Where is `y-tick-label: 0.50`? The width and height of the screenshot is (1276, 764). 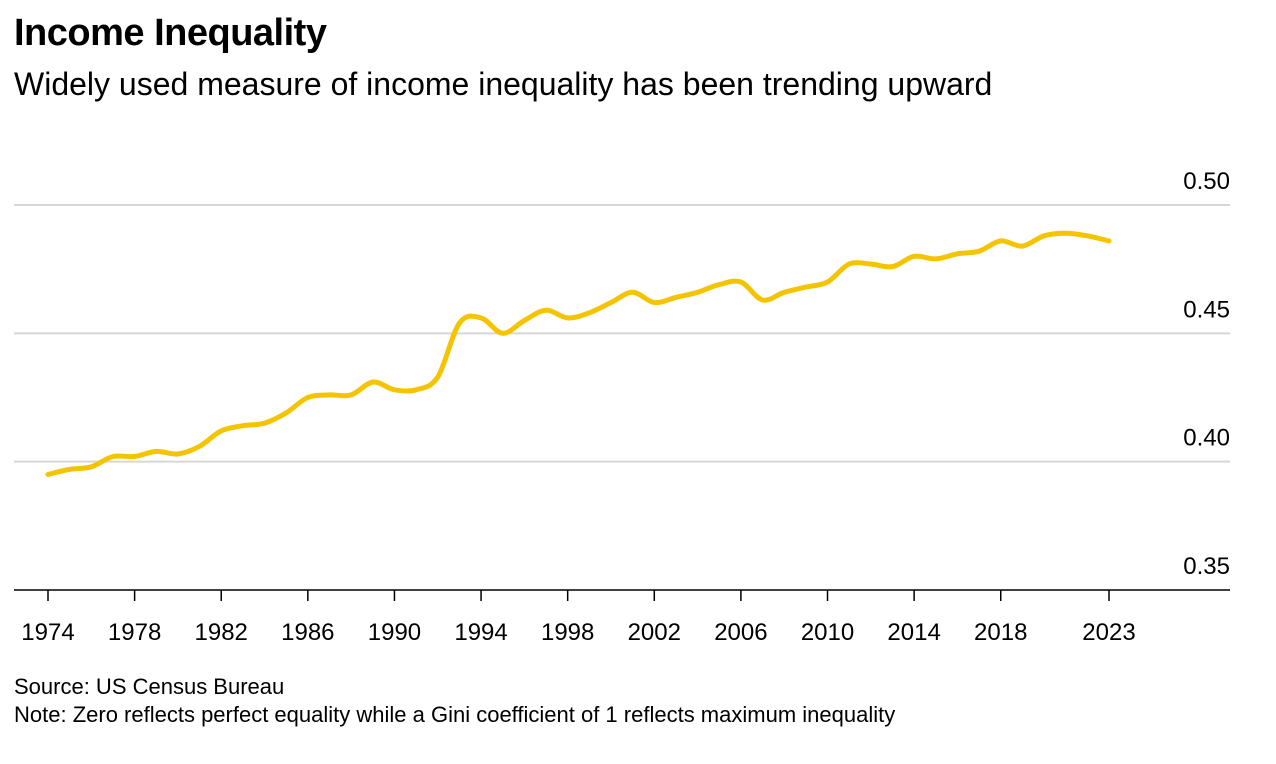
y-tick-label: 0.50 is located at coordinates (1206, 181).